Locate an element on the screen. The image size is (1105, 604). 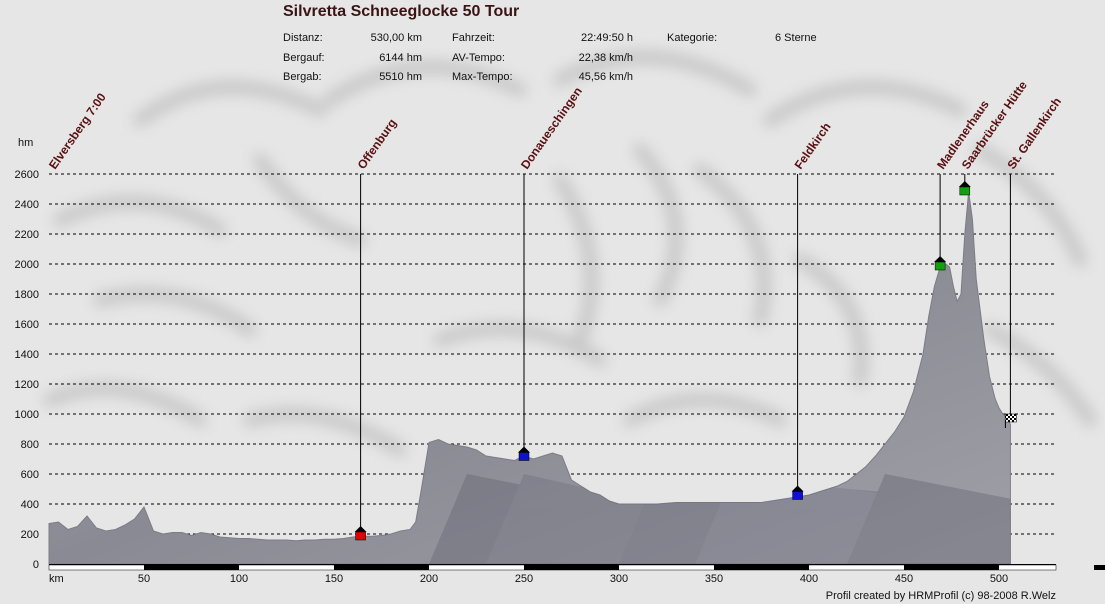
y-tick-label: 1000 is located at coordinates (27, 415).